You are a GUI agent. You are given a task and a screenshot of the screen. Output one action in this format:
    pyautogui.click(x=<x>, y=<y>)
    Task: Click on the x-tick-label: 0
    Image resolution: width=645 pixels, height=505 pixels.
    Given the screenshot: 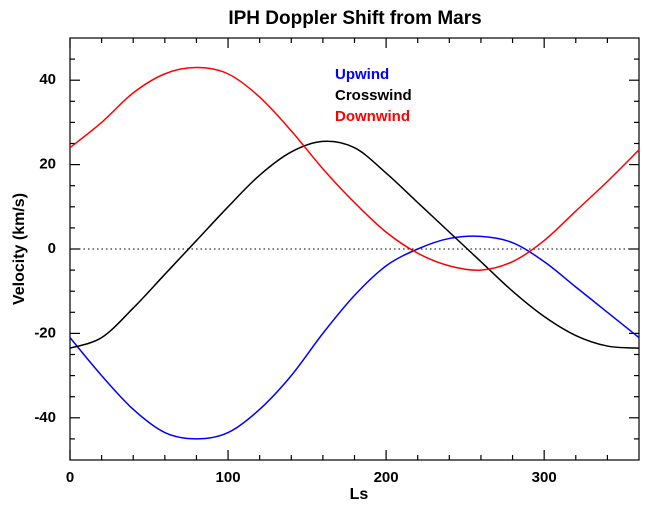 What is the action you would take?
    pyautogui.click(x=70, y=477)
    